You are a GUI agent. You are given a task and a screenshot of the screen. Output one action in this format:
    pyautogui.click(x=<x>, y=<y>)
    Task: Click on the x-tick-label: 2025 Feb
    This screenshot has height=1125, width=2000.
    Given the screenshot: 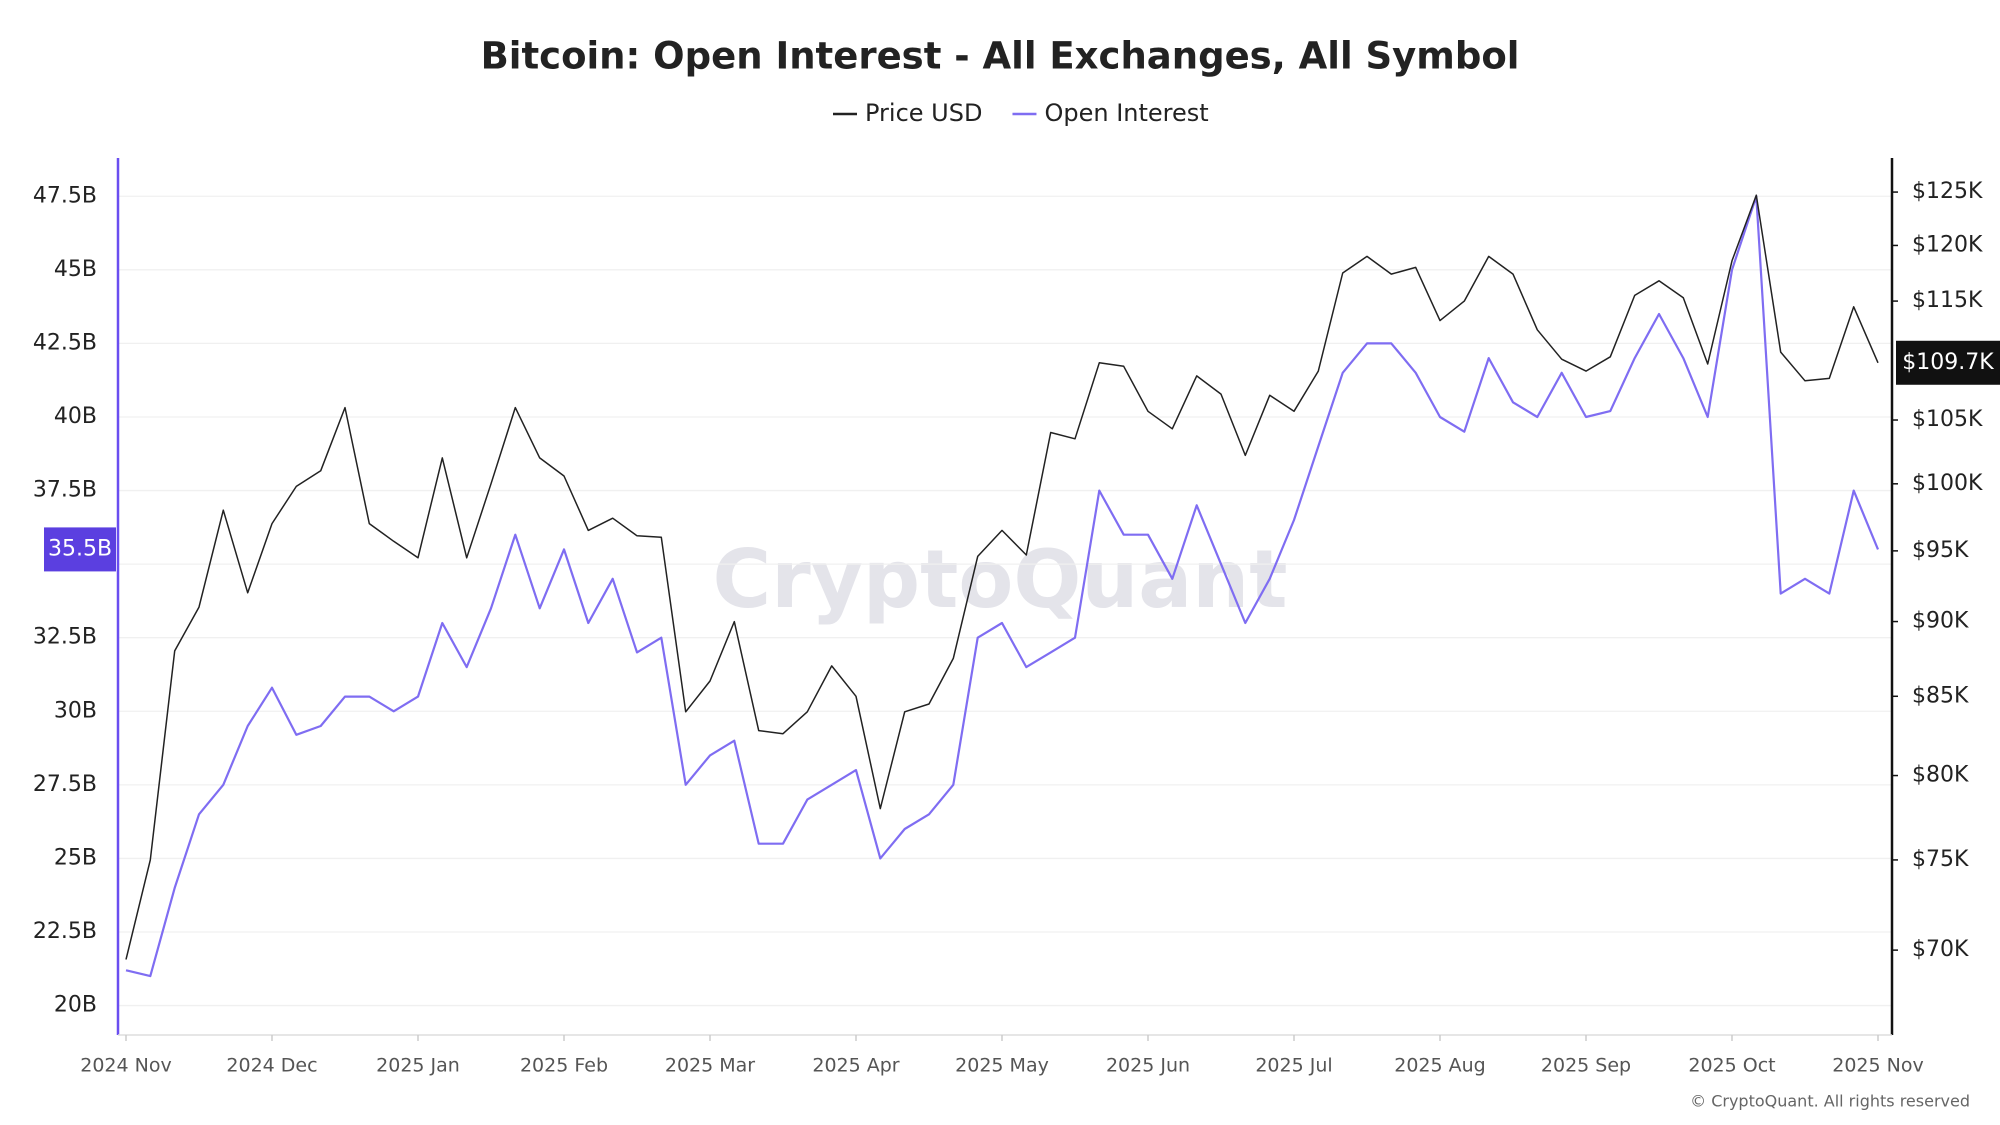 What is the action you would take?
    pyautogui.click(x=564, y=1066)
    